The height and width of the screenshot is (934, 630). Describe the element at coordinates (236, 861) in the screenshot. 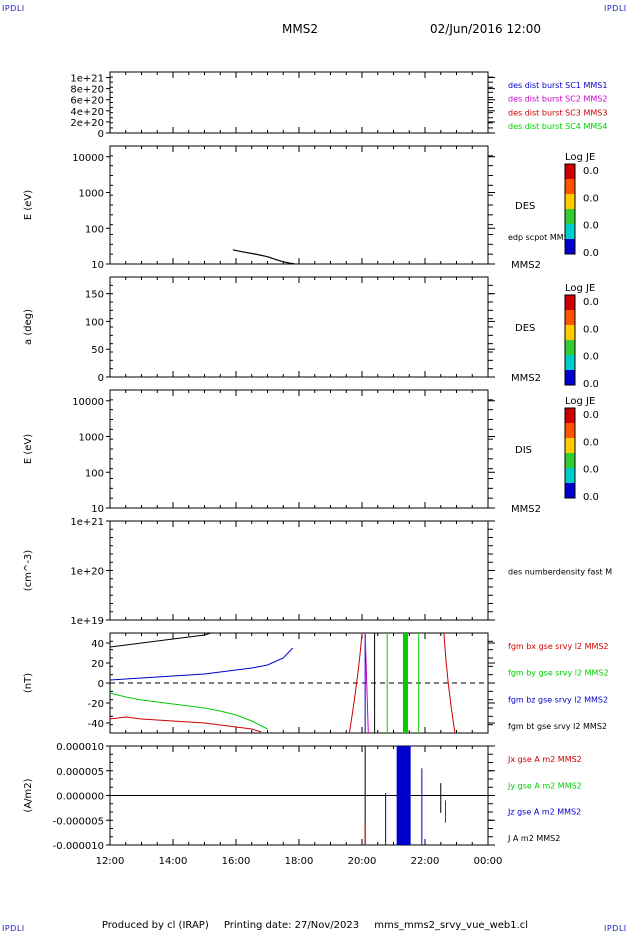

I see `x-tick-label: 16:00` at that location.